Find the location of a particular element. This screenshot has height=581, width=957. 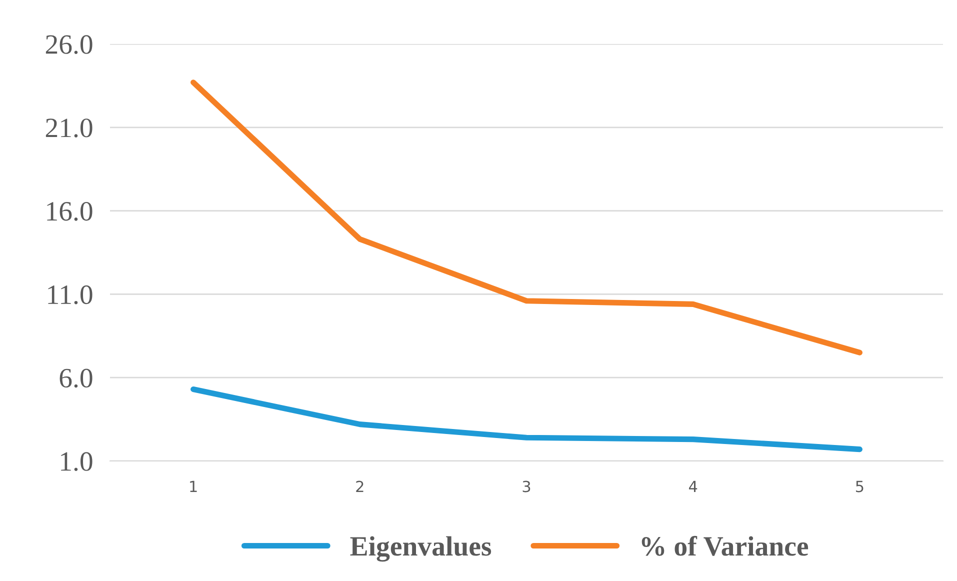

x-tick-label: 4 is located at coordinates (693, 486).